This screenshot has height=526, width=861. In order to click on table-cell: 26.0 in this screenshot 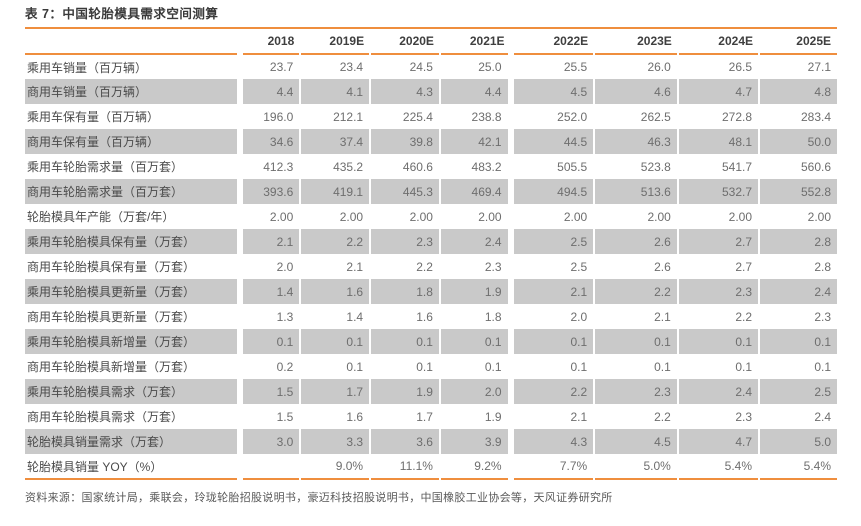, I will do `click(635, 66)`.